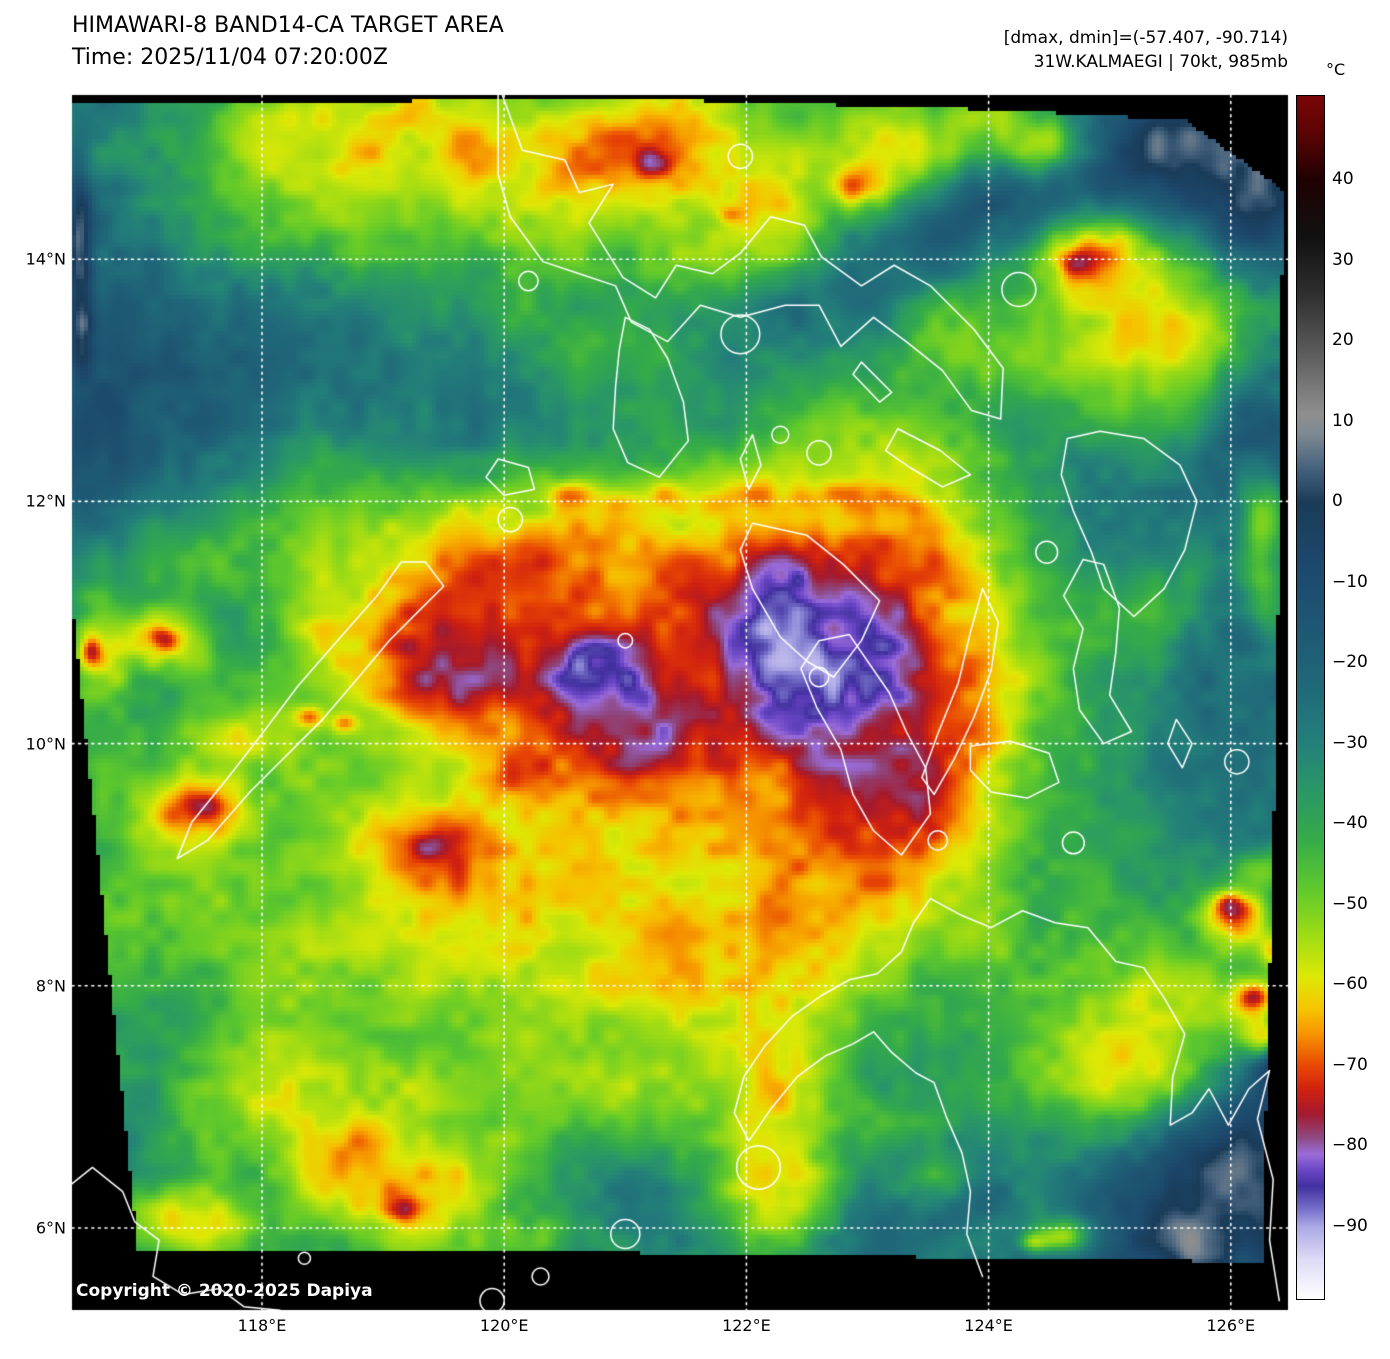 Image resolution: width=1390 pixels, height=1359 pixels. What do you see at coordinates (1350, 1225) in the screenshot?
I see `colorbar-tick-label: −90` at bounding box center [1350, 1225].